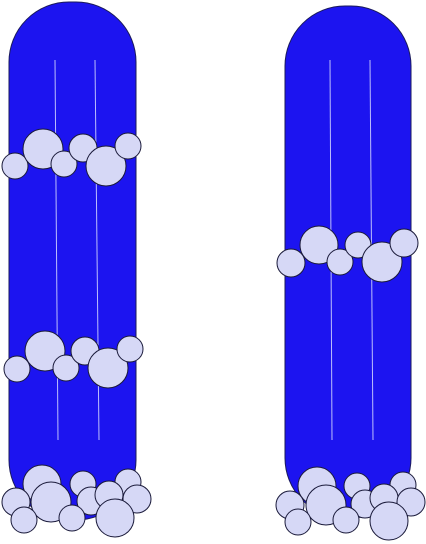 The width and height of the screenshot is (426, 544). I want to click on left-tube-bubbles-upper, so click(71, 157).